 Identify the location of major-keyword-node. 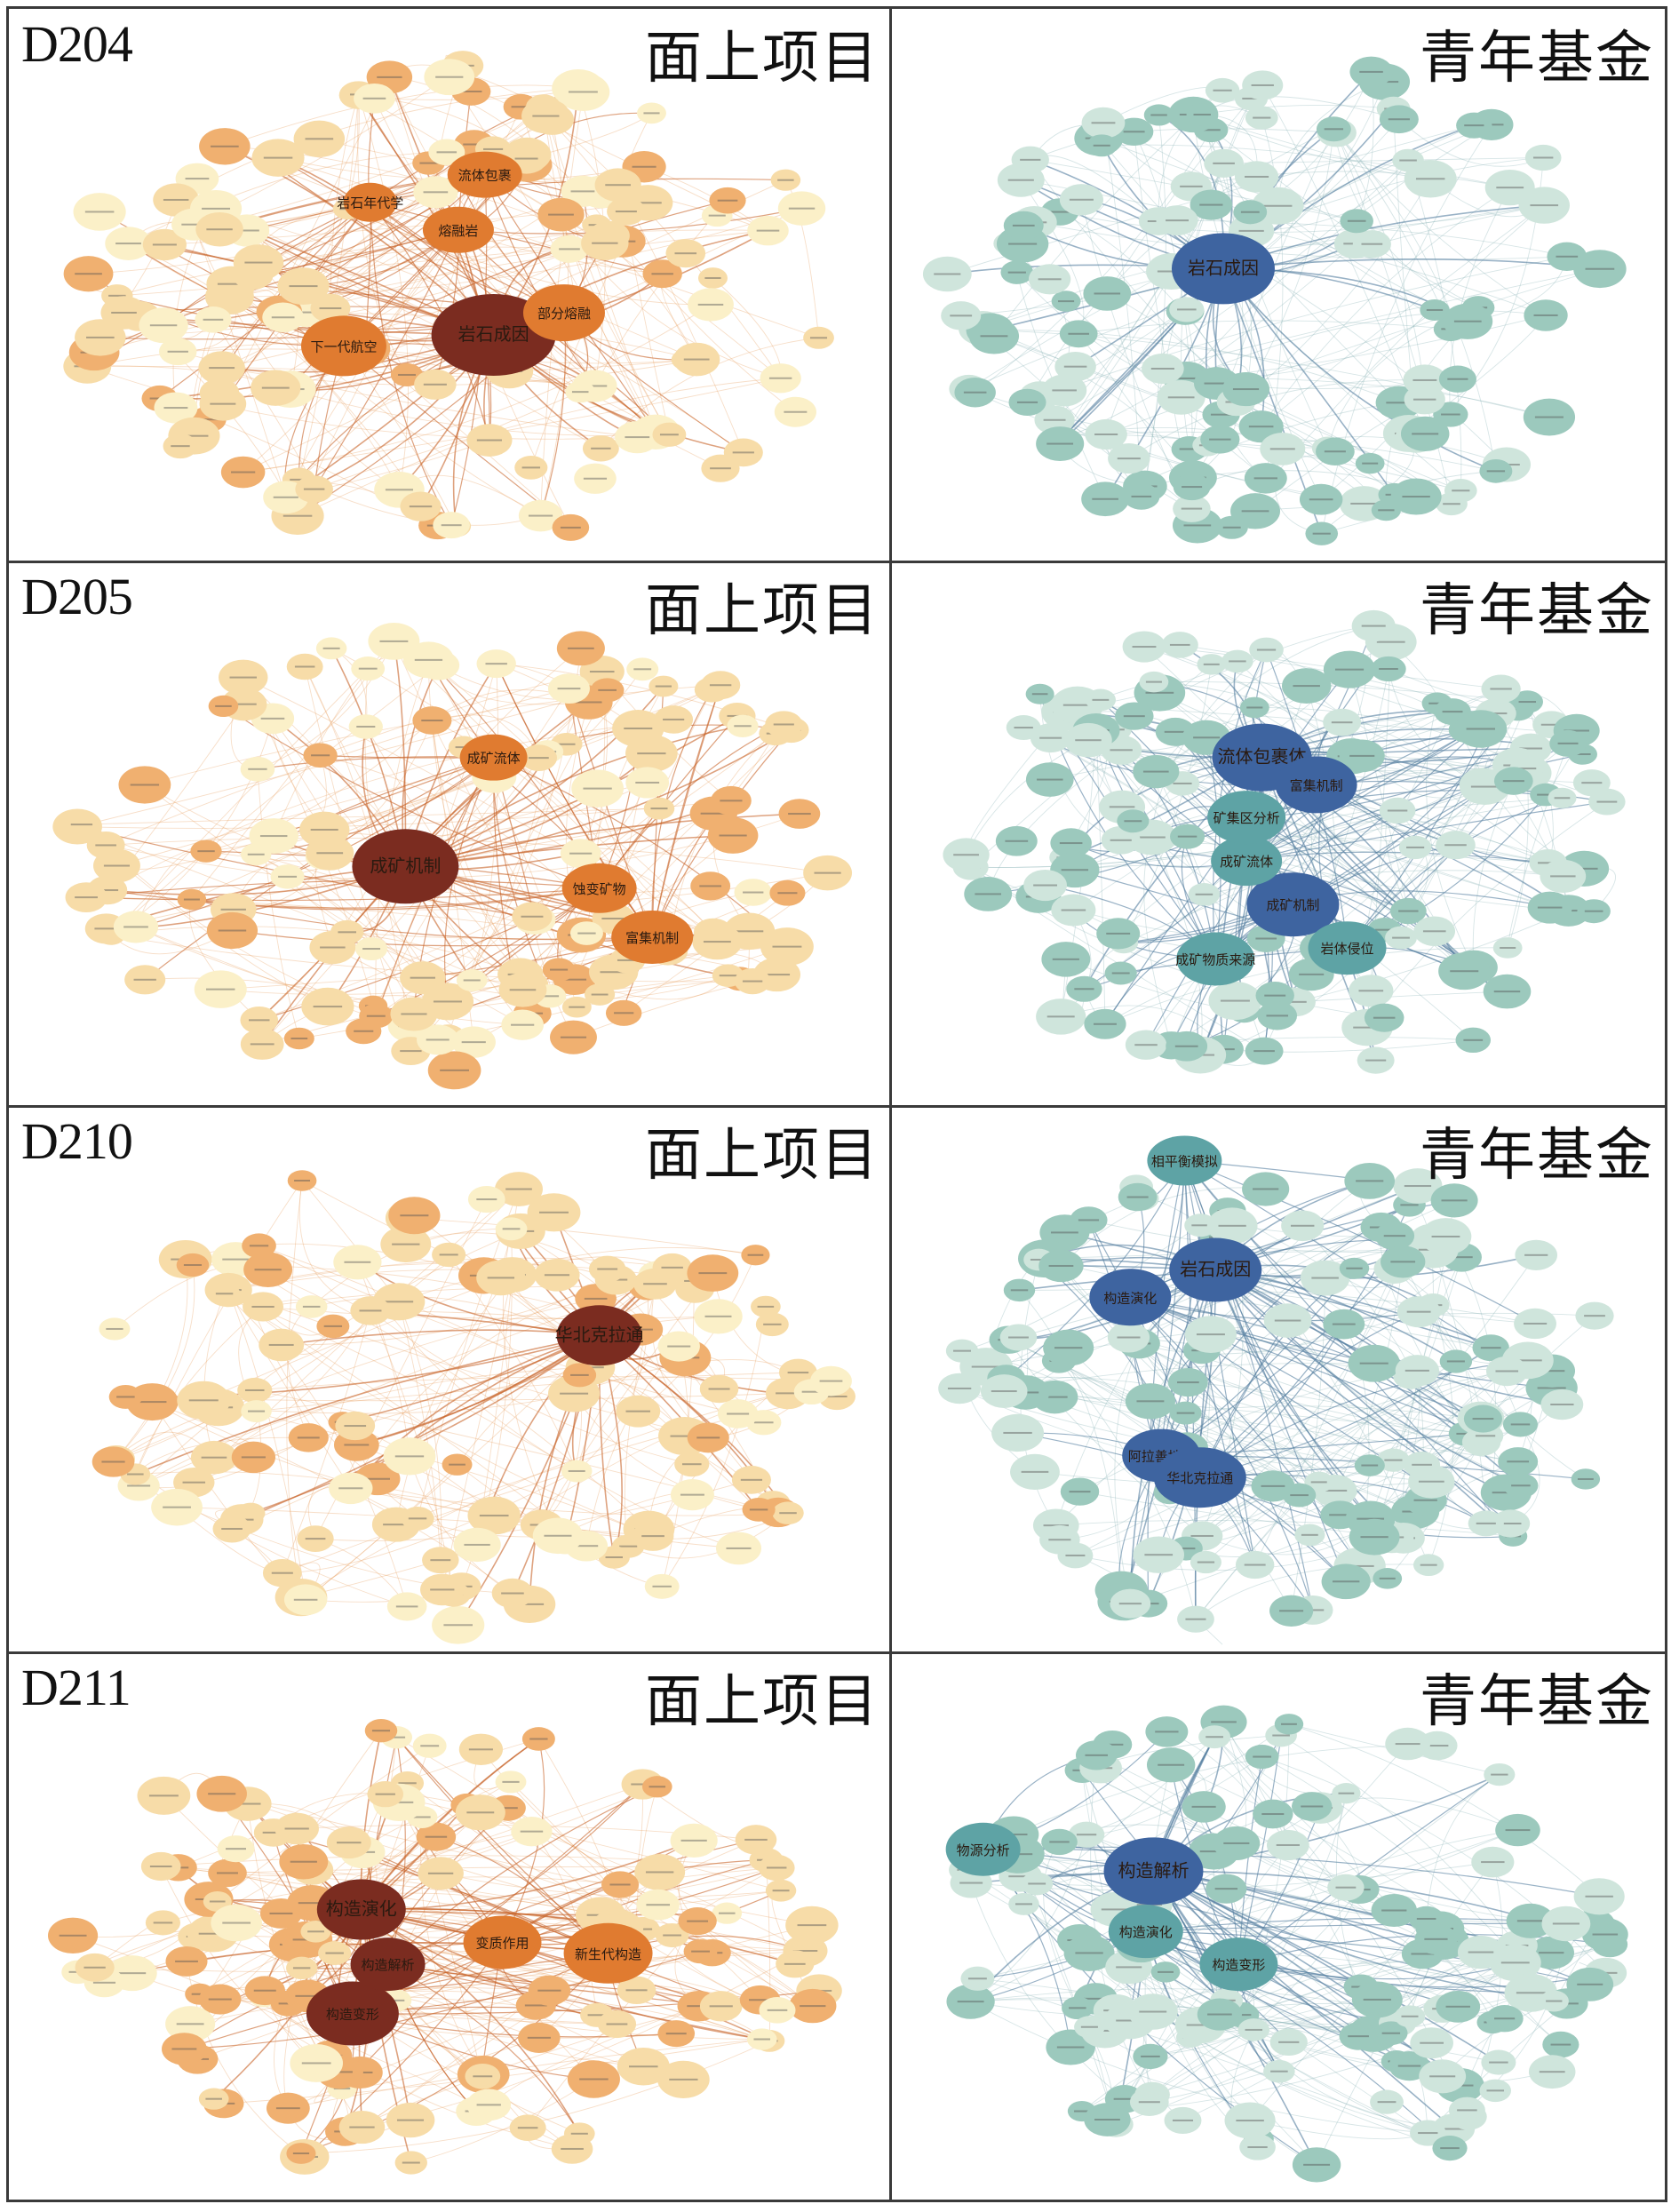
(370, 202).